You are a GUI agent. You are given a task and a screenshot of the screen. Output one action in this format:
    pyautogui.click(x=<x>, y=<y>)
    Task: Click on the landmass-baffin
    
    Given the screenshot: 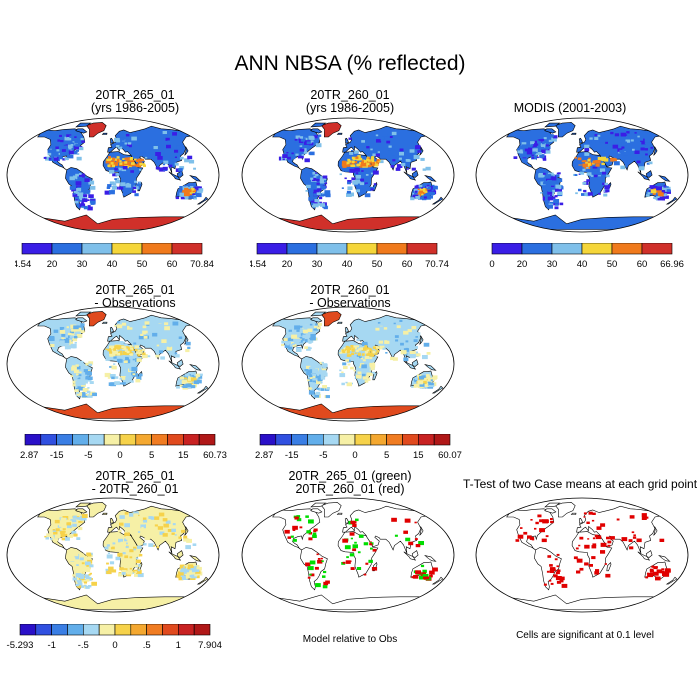 What is the action you would take?
    pyautogui.click(x=550, y=131)
    